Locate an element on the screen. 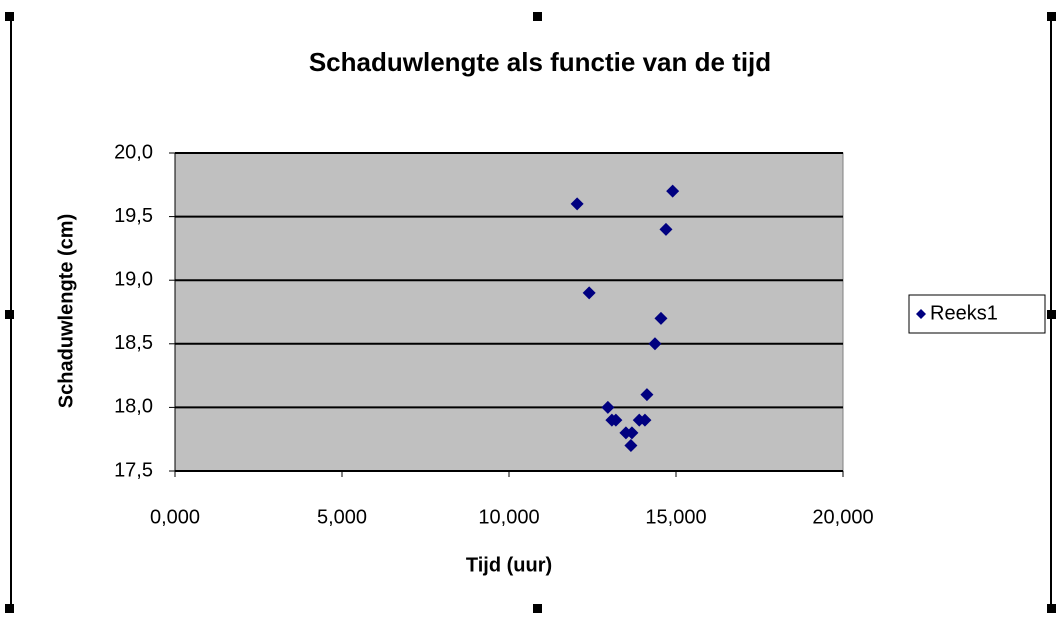  y-axis-title: Schaduwlengte (cm) is located at coordinates (66, 311).